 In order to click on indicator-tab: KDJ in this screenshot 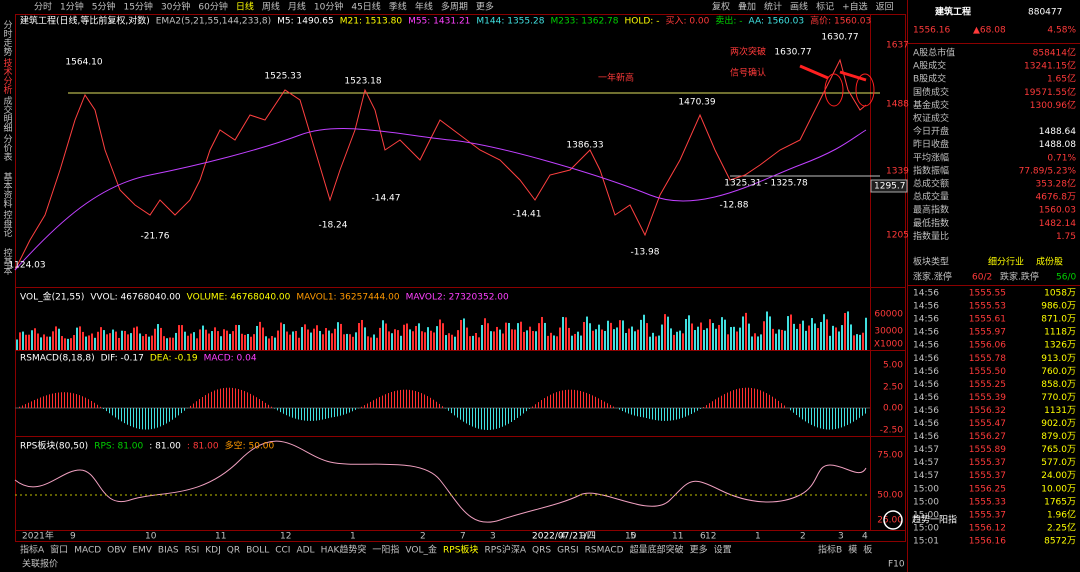, I will do `click(213, 551)`.